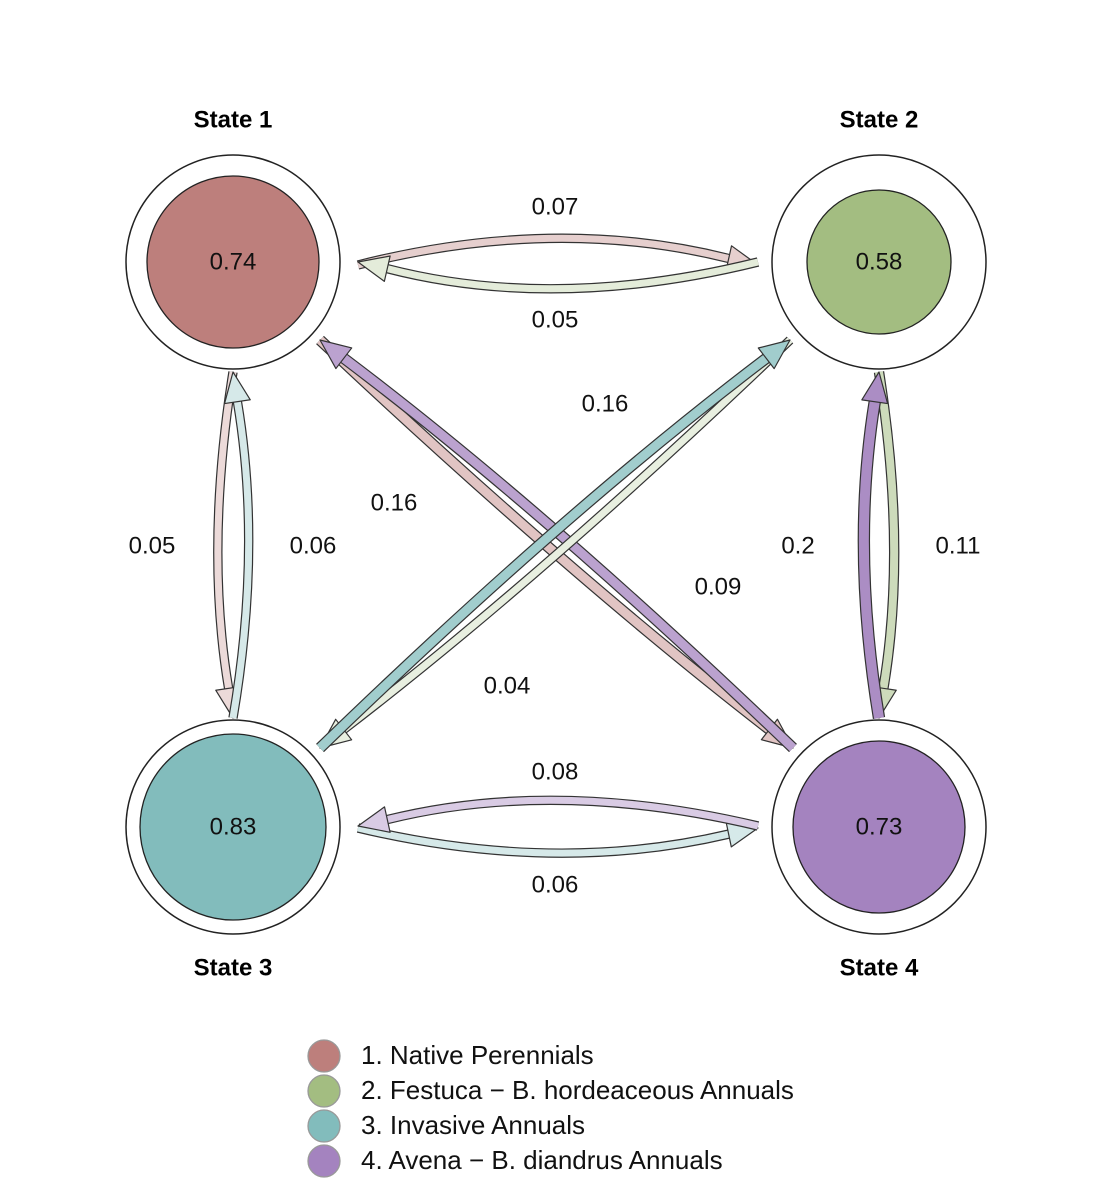 This screenshot has height=1191, width=1102. Describe the element at coordinates (555, 884) in the screenshot. I see `transition-label-3-to-4: 0.06` at that location.